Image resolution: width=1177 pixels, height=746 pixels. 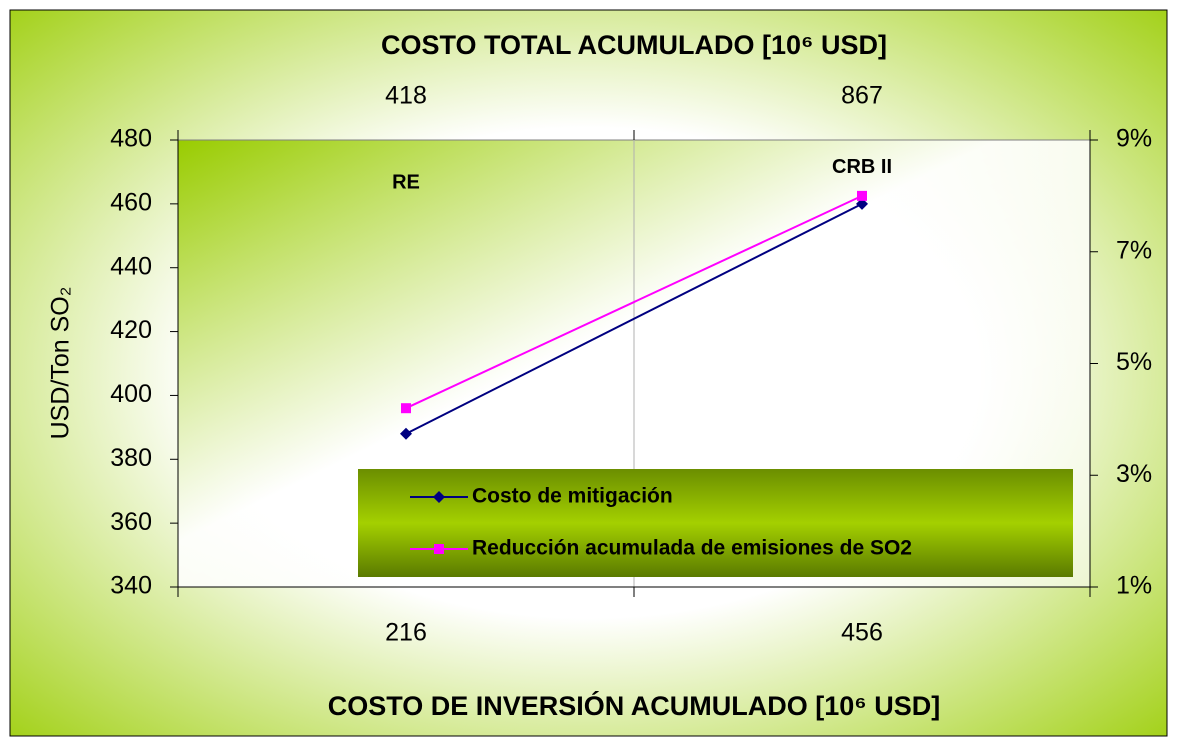 What do you see at coordinates (634, 45) in the screenshot?
I see `chart-title: COSTO TOTAL ACUMULADO [10⁶ USD]` at bounding box center [634, 45].